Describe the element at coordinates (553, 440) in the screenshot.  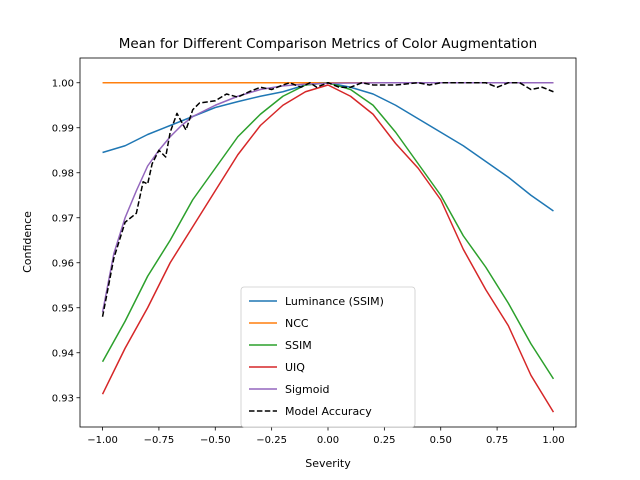
I see `x-tick-label: 1.00` at that location.